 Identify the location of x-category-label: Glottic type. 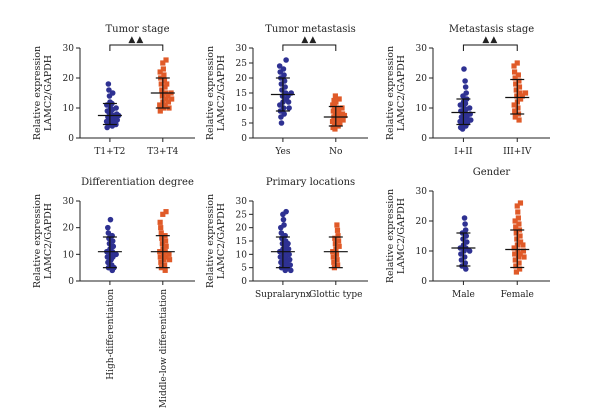
(335, 295).